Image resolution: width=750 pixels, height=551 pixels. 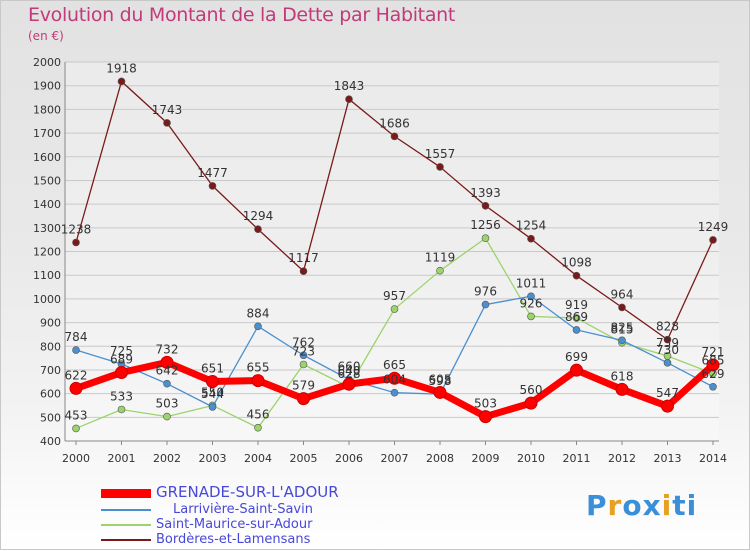 I want to click on logo-letter: t, so click(x=679, y=505).